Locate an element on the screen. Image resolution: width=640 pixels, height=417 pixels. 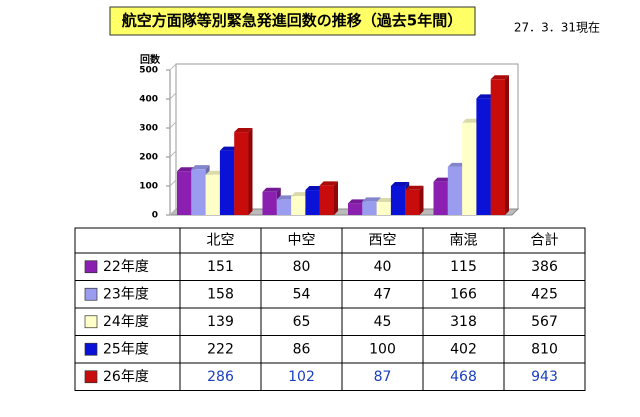
legend-label: 25年度 is located at coordinates (126, 349).